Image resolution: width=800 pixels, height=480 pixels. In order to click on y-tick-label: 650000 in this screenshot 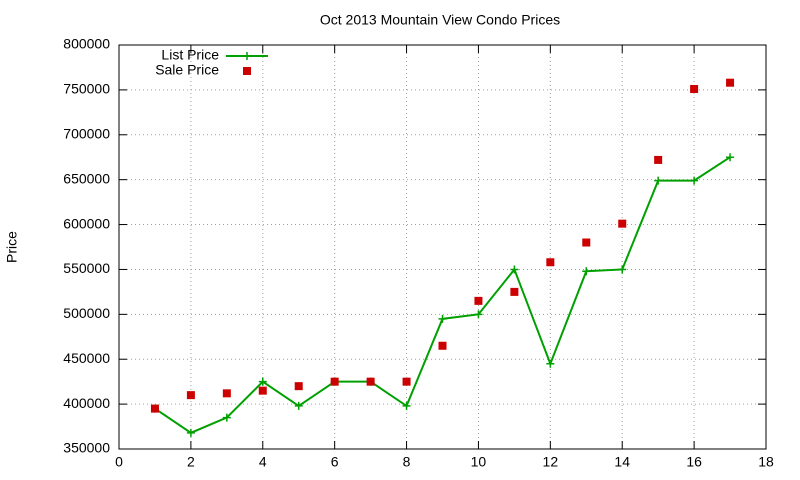, I will do `click(86, 178)`.